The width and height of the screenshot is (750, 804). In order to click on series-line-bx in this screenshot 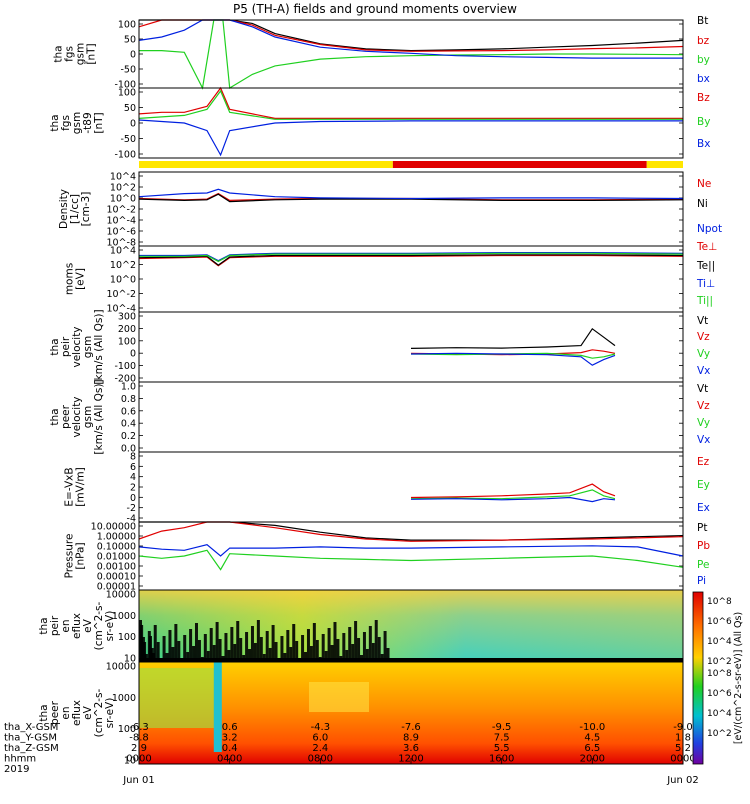, I will do `click(410, 39)`.